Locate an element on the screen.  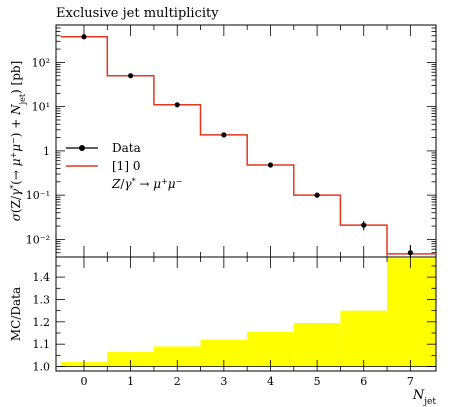
main-y-tick-label: 10⁻¹ is located at coordinates (38, 195).